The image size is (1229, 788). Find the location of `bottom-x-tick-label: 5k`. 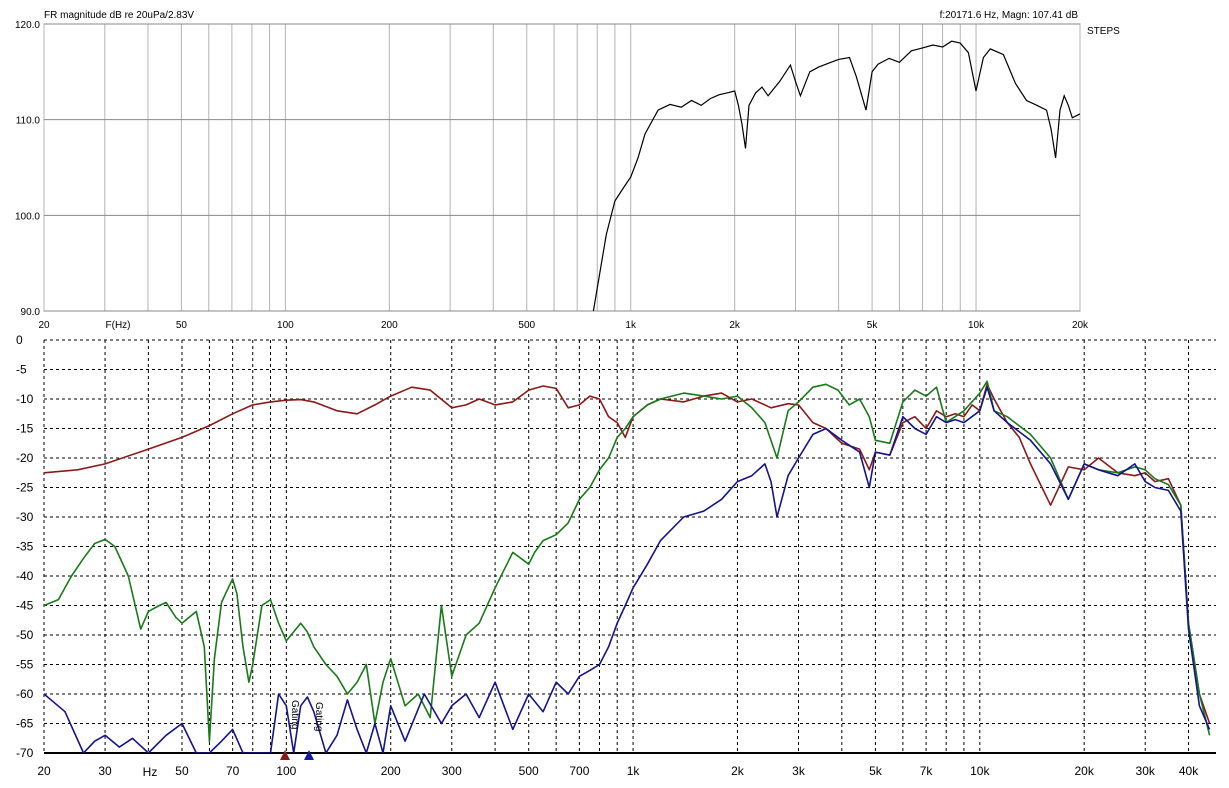

bottom-x-tick-label: 5k is located at coordinates (876, 771).